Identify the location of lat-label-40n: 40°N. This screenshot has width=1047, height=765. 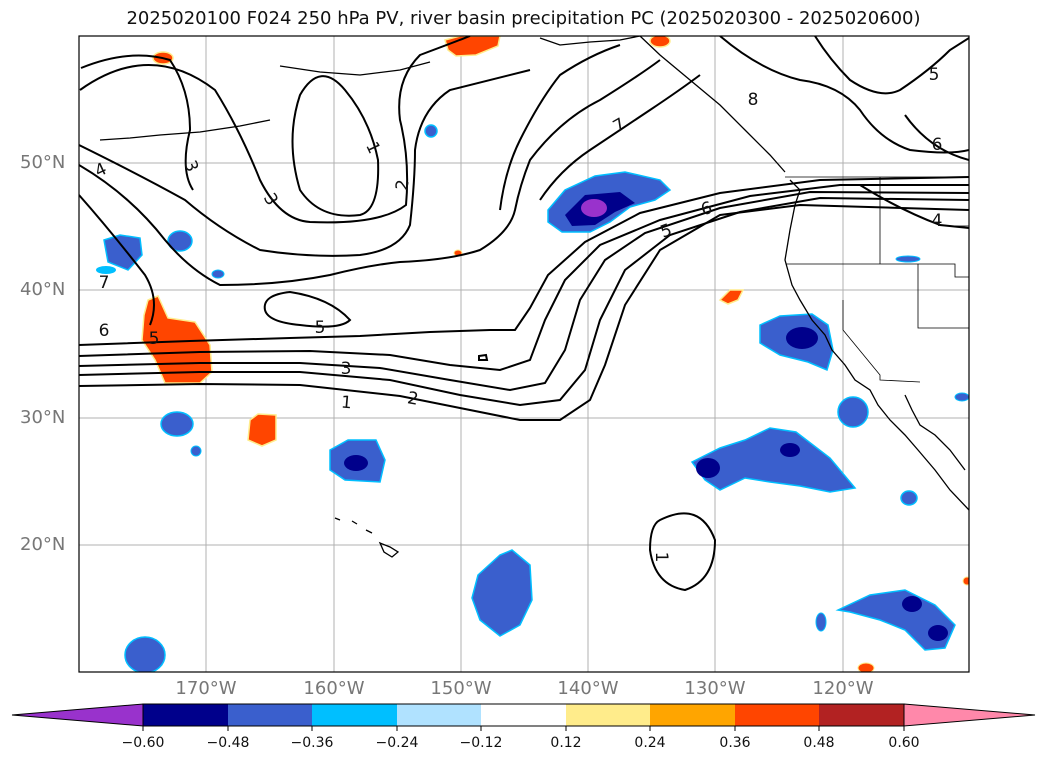
(43, 289).